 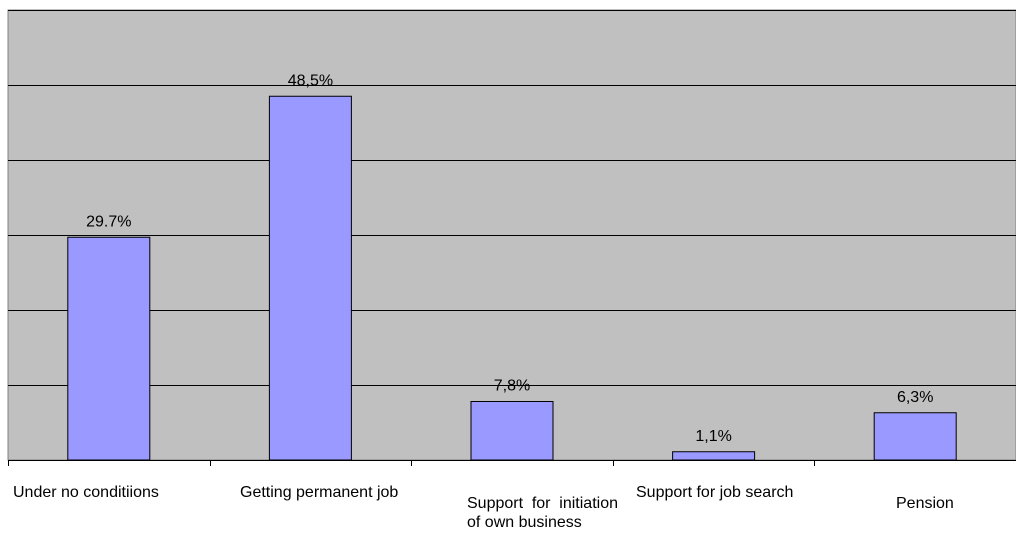 I want to click on category-label-under-no-conditions: Under no conditiions, so click(x=86, y=492).